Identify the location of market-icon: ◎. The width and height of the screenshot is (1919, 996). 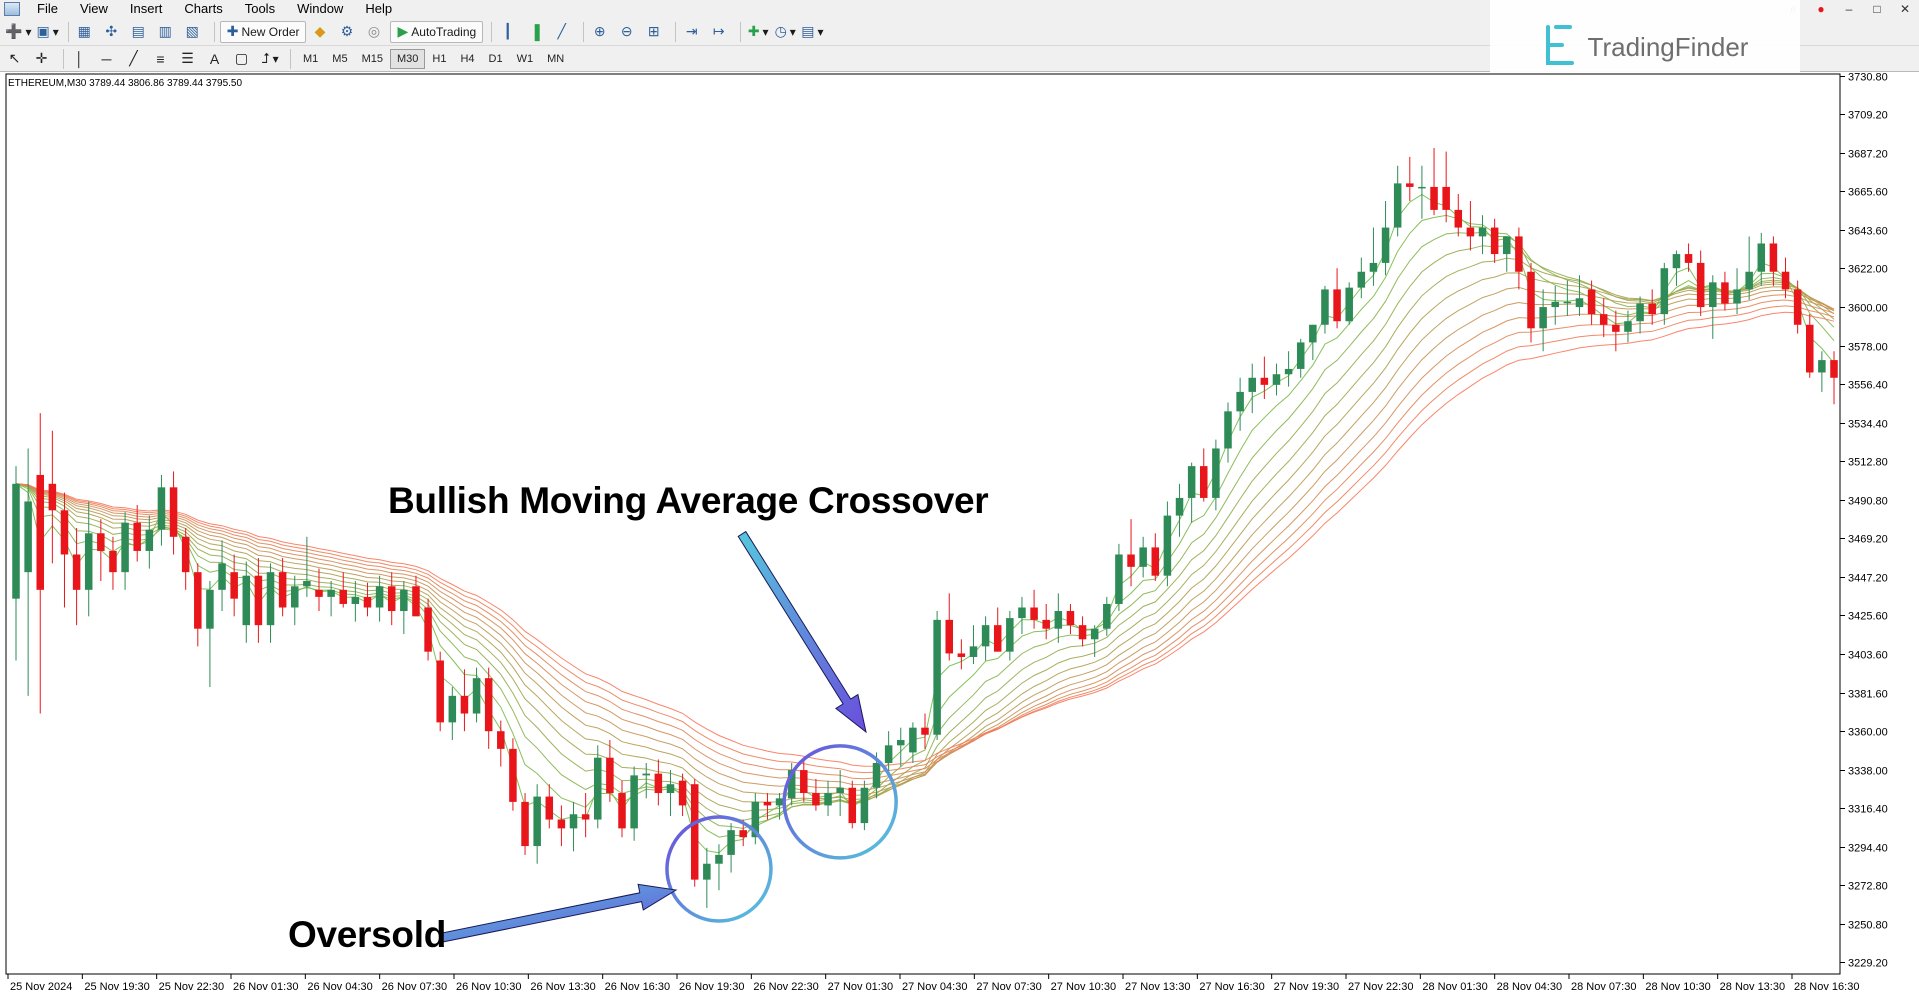
(374, 31).